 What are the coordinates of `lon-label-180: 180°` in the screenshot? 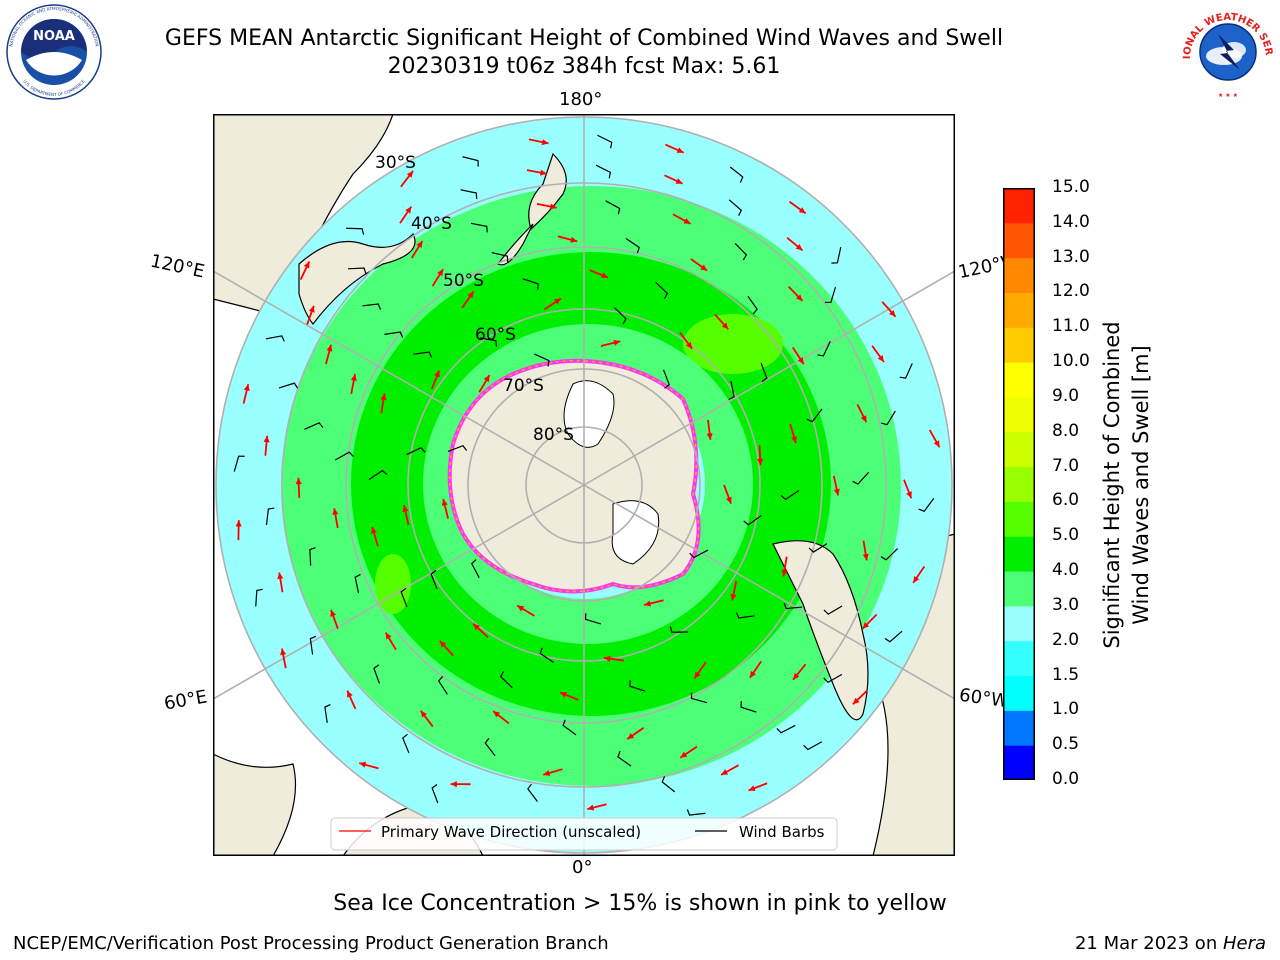 It's located at (581, 99).